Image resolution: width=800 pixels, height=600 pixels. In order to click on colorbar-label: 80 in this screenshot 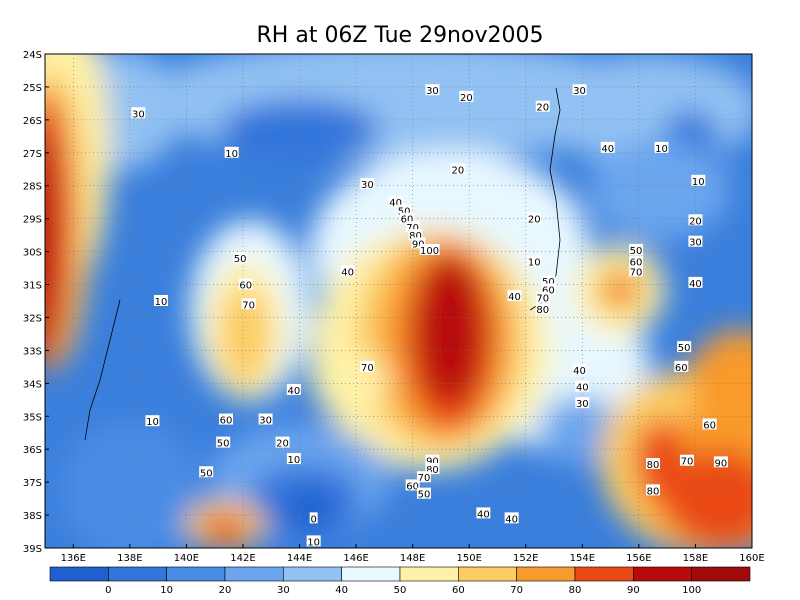, I will do `click(575, 590)`.